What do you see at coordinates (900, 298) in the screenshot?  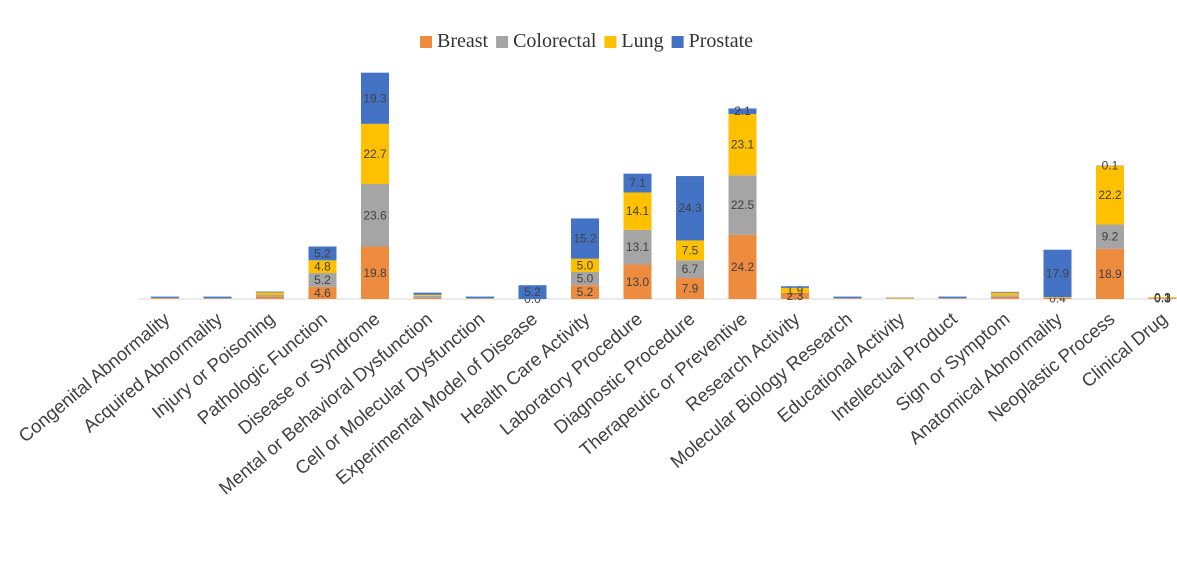 I see `bar-lung-educational-activity` at bounding box center [900, 298].